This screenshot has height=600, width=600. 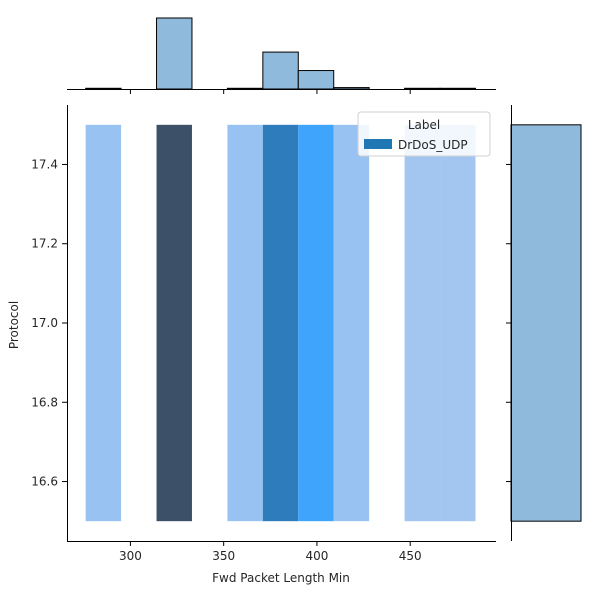 I want to click on y-tick-label-16.8: 16.8, so click(x=44, y=402).